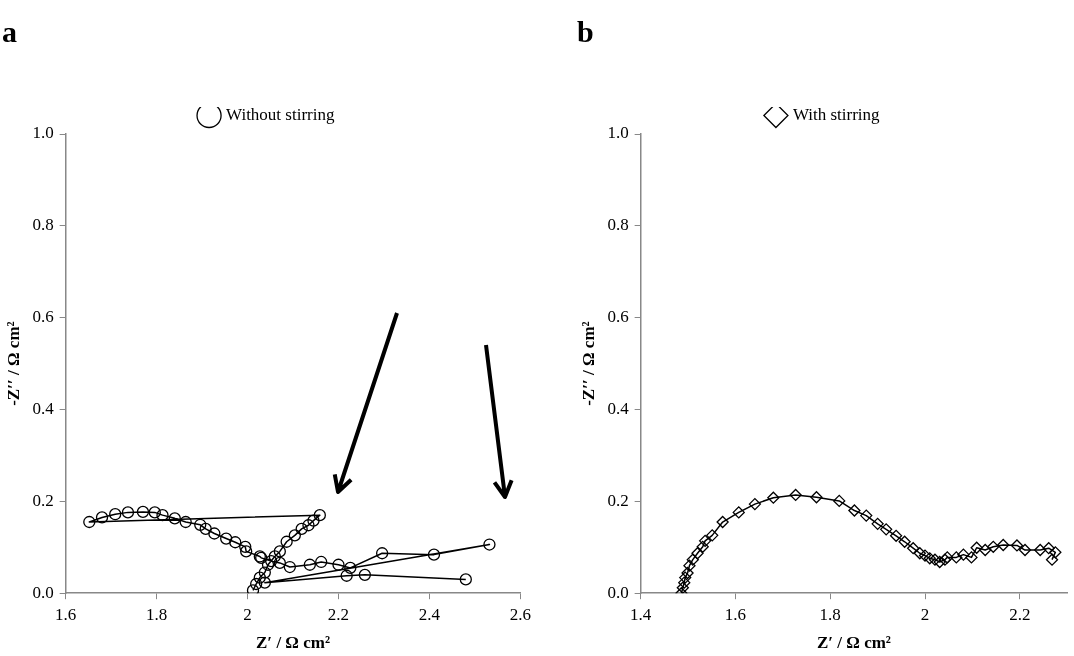 This screenshot has width=1074, height=656. What do you see at coordinates (641, 614) in the screenshot?
I see `x-tick-label: 1.4` at bounding box center [641, 614].